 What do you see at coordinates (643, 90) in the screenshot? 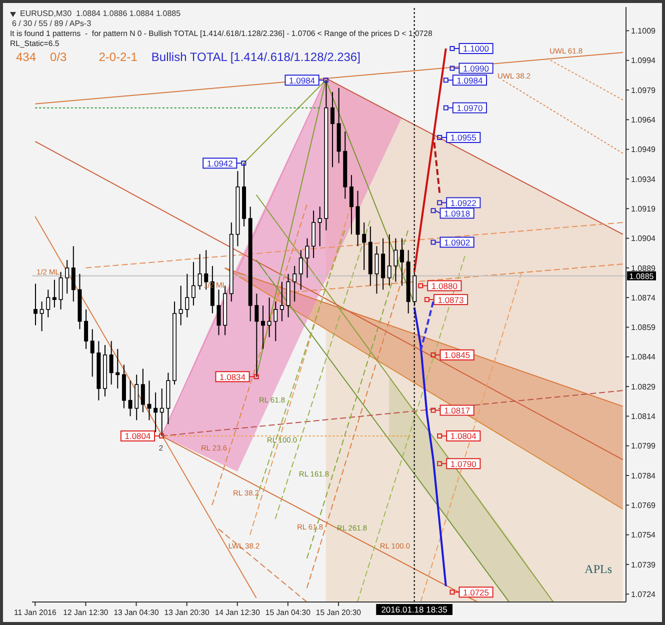
I see `y-tick-label: 1.0979` at bounding box center [643, 90].